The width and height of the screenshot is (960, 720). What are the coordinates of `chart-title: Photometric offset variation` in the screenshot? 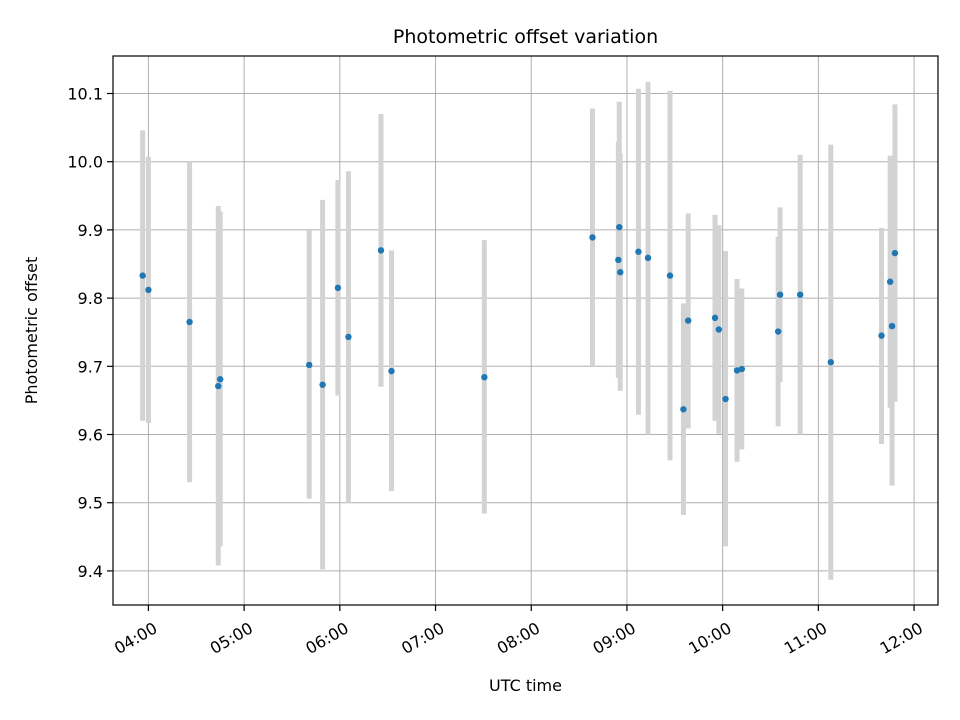 It's located at (525, 37).